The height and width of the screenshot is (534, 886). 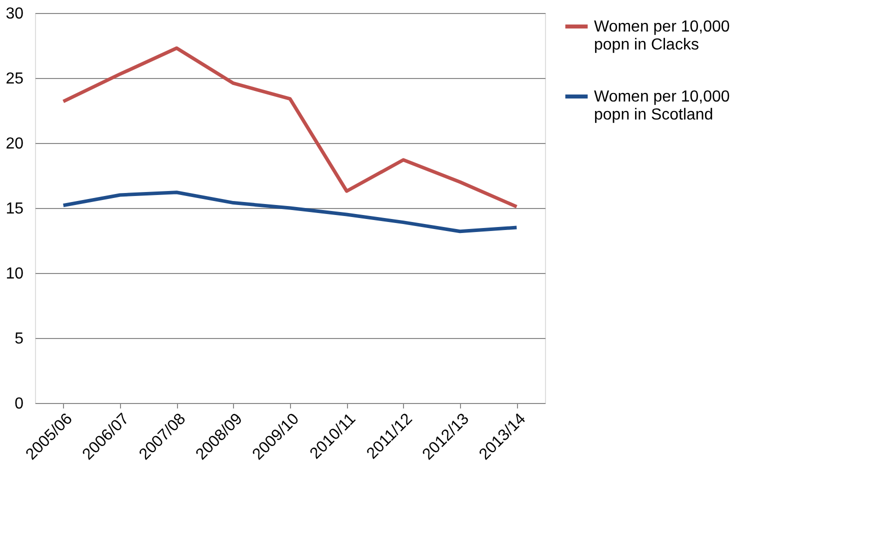 I want to click on line-series, so click(x=290, y=212).